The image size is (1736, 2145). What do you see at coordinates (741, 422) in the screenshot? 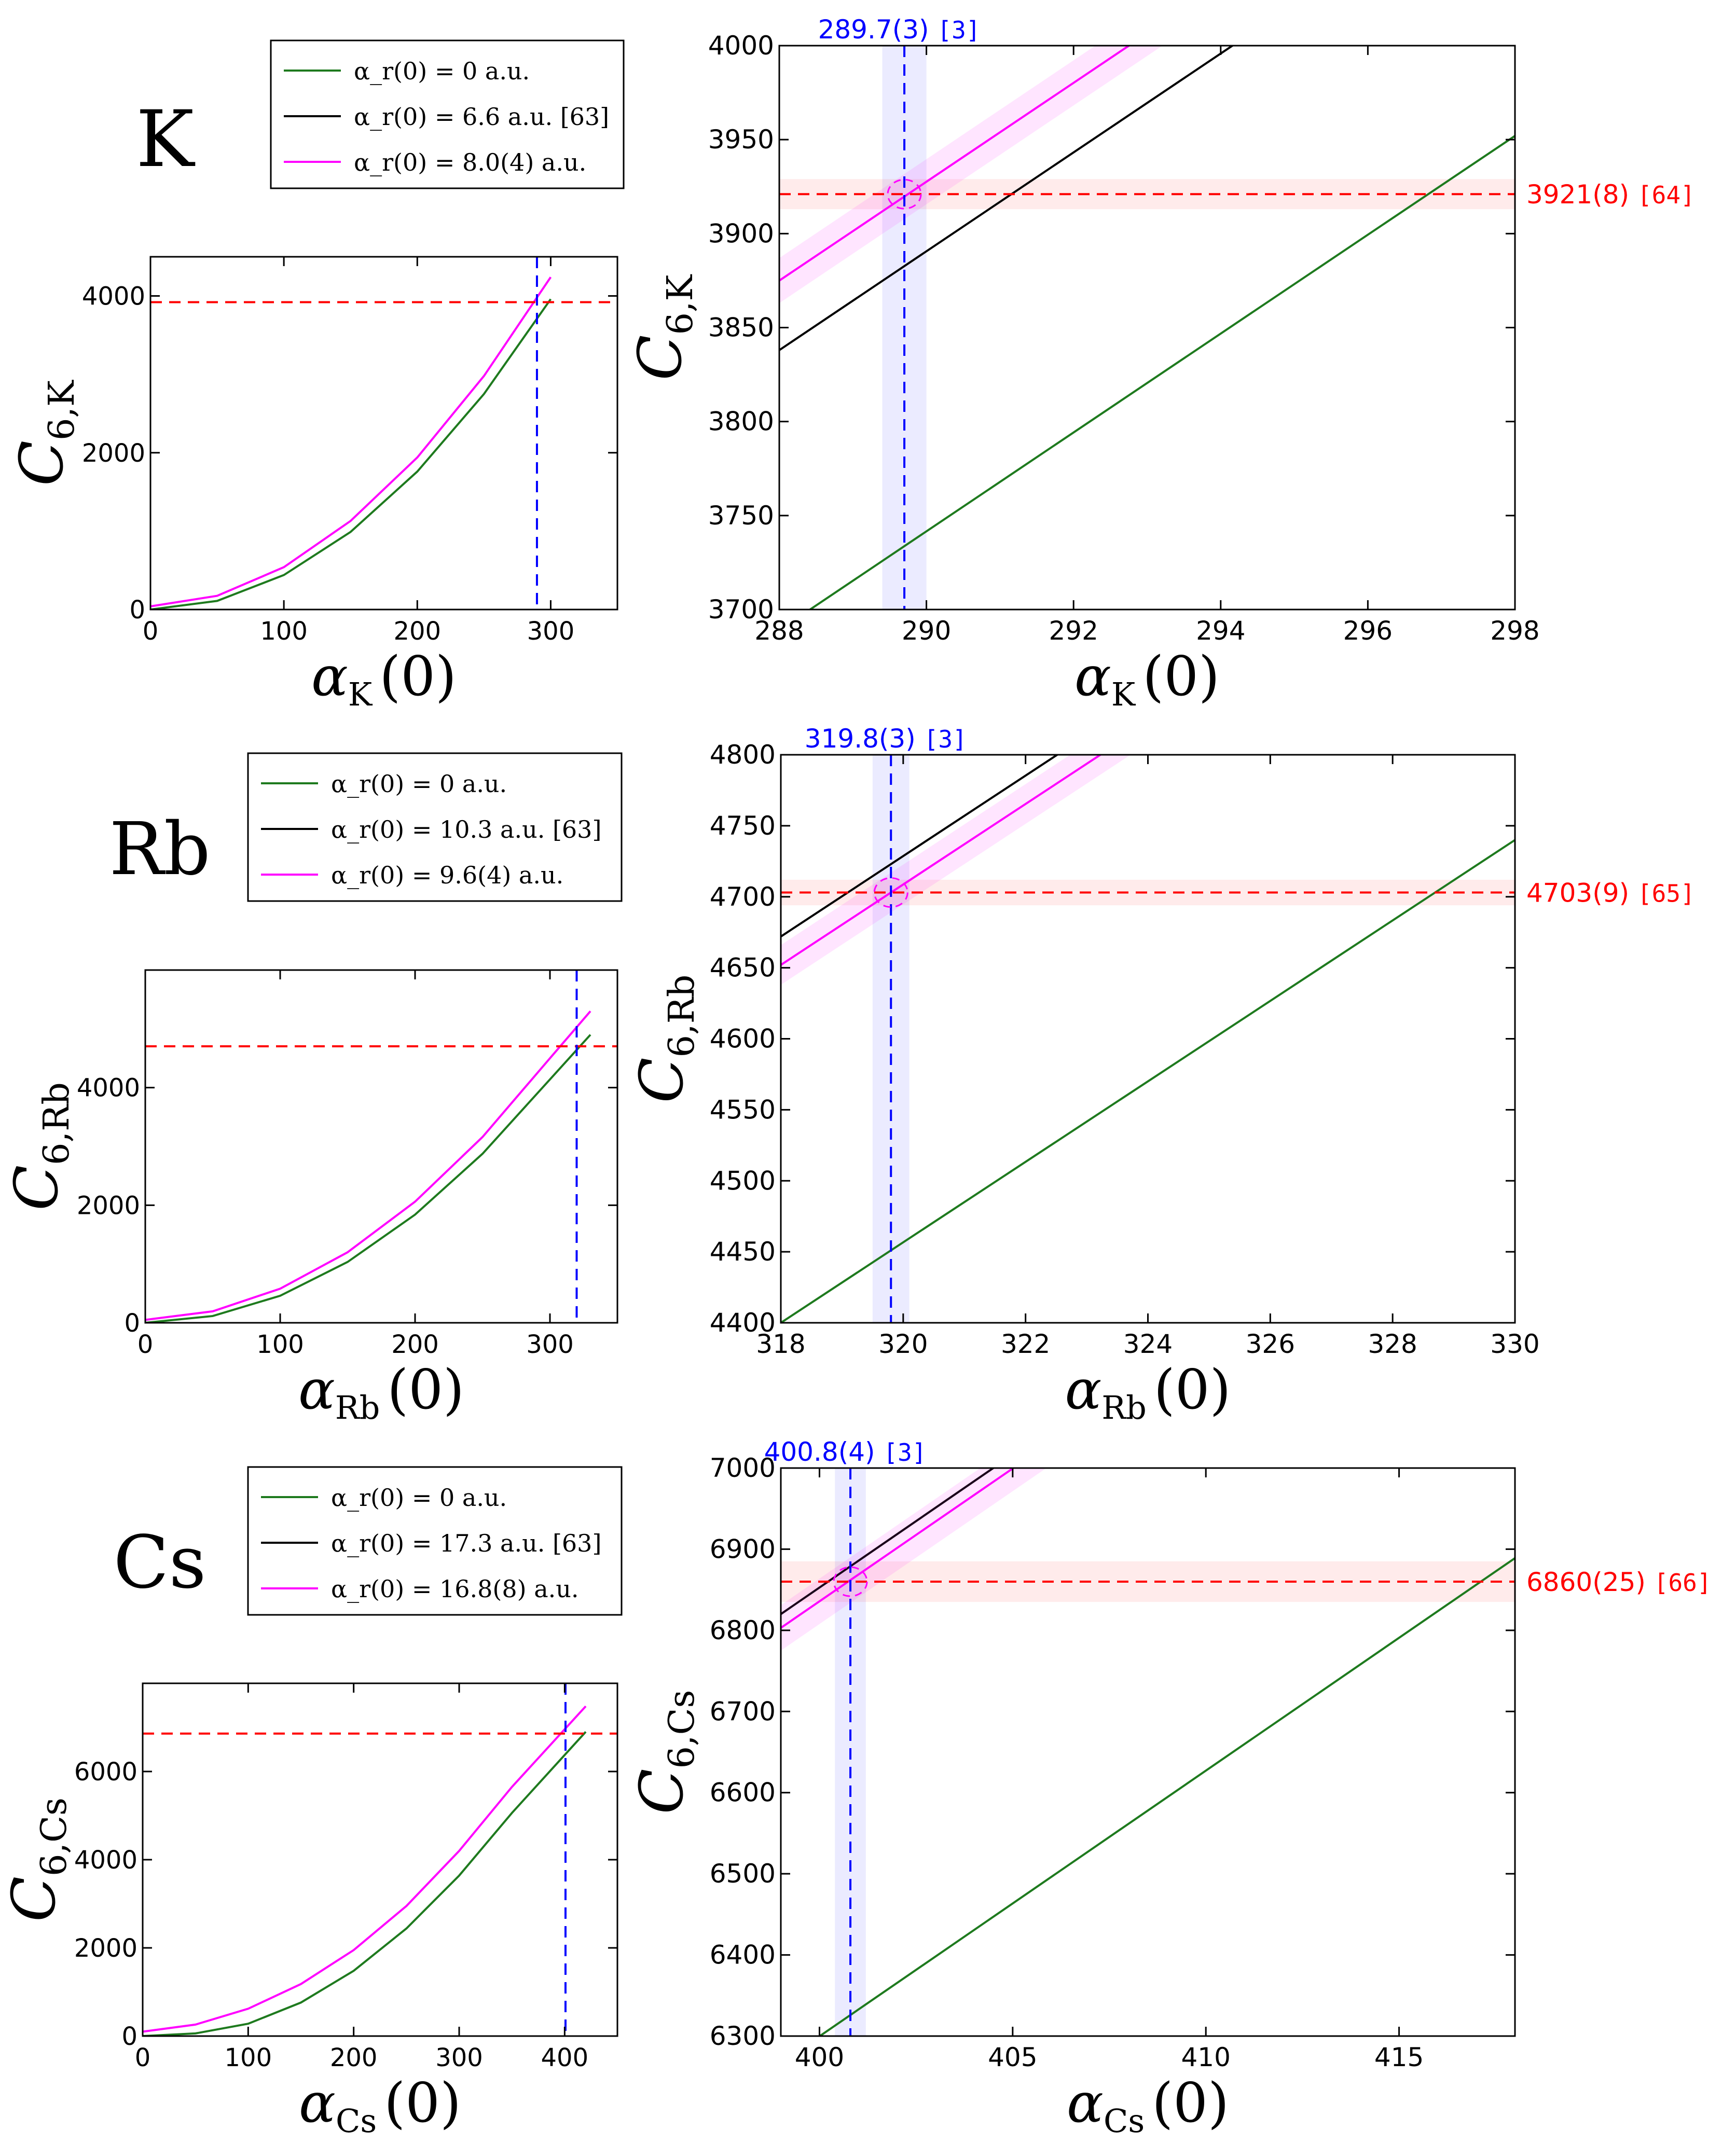
I see `y-tick-label: 3800` at bounding box center [741, 422].